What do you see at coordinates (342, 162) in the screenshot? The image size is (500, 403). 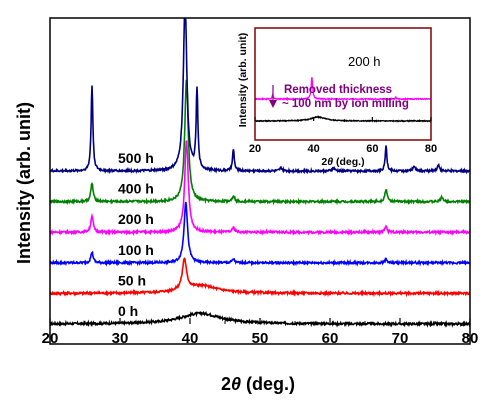 I see `inset-x-axis-label: 2θ (deg.)` at bounding box center [342, 162].